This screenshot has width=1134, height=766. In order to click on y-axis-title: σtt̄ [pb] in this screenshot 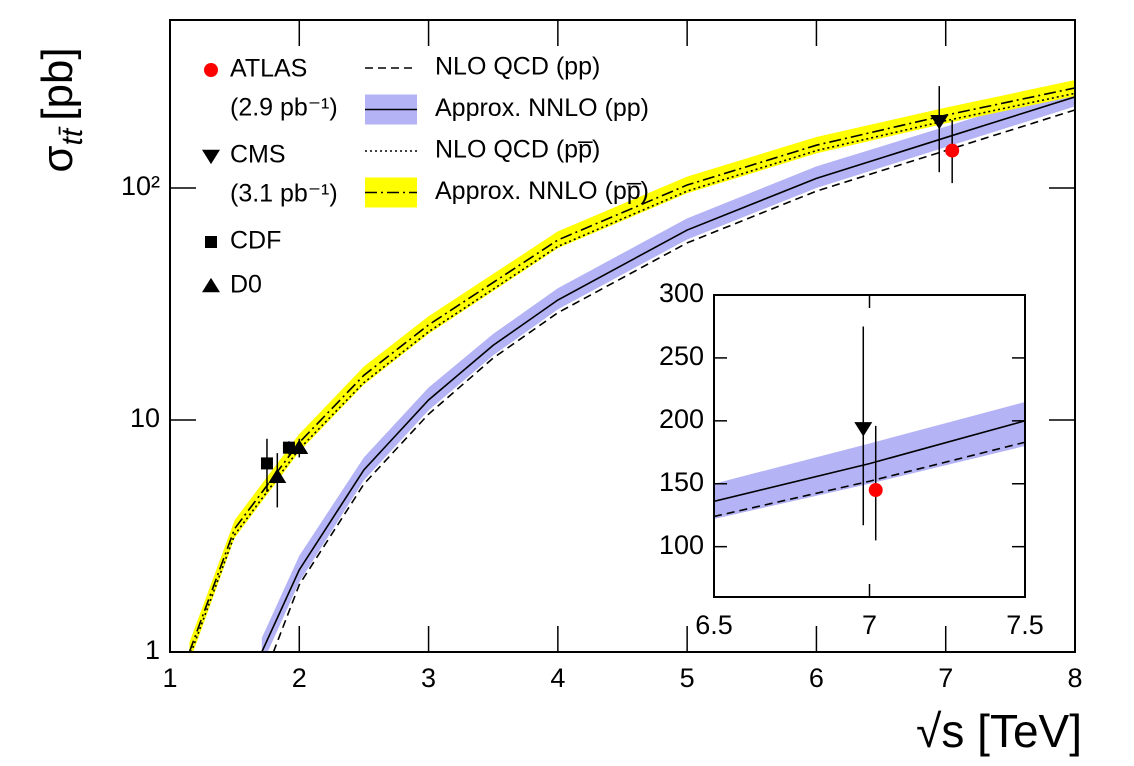, I will do `click(61, 109)`.